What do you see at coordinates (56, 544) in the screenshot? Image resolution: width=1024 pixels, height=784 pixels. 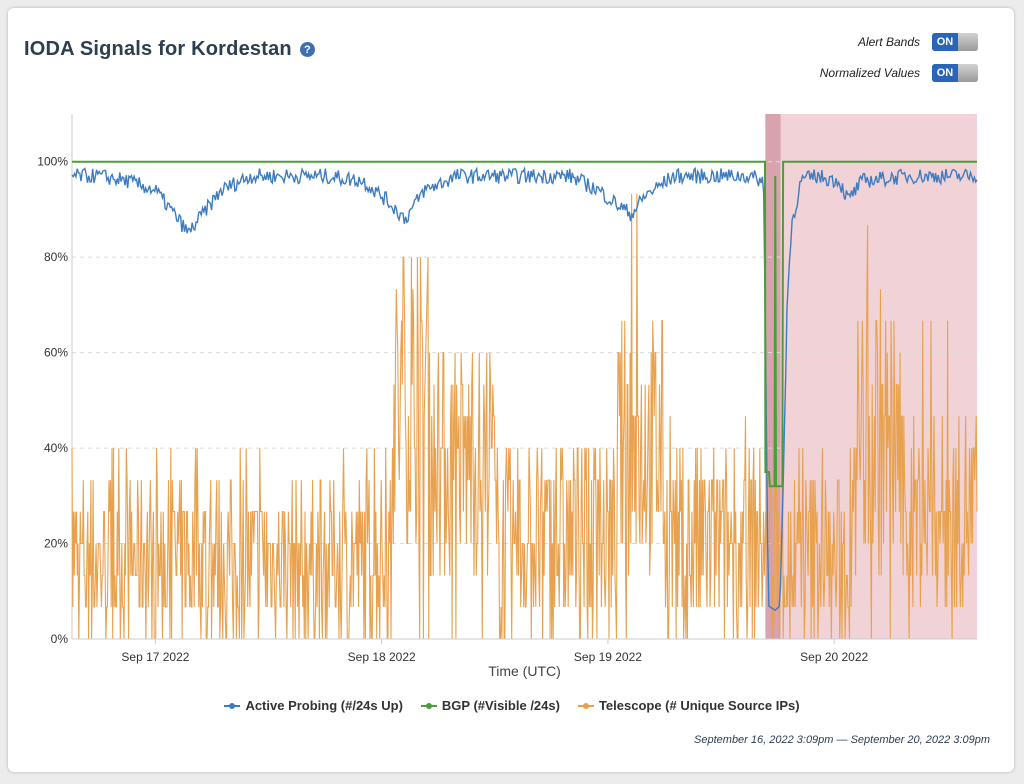 I see `y-tick-label: 20%` at bounding box center [56, 544].